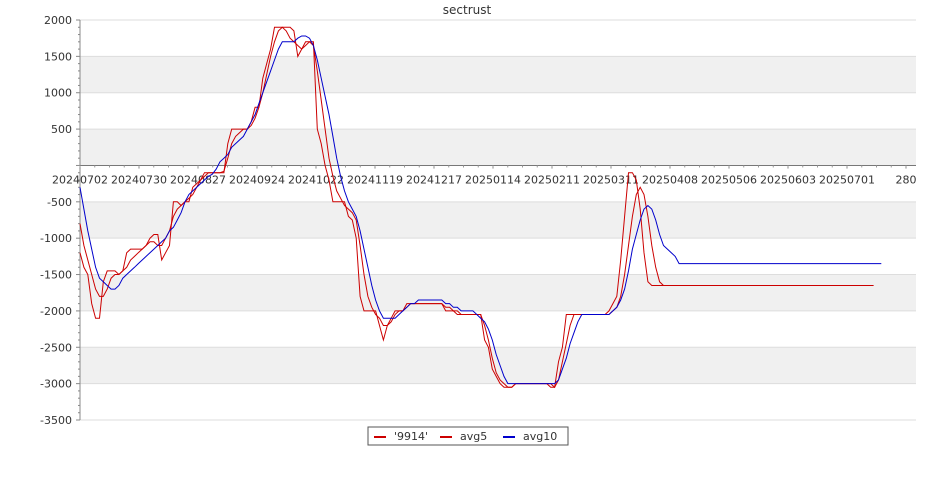 The width and height of the screenshot is (935, 504). I want to click on y-tick-label: 2000, so click(58, 20).